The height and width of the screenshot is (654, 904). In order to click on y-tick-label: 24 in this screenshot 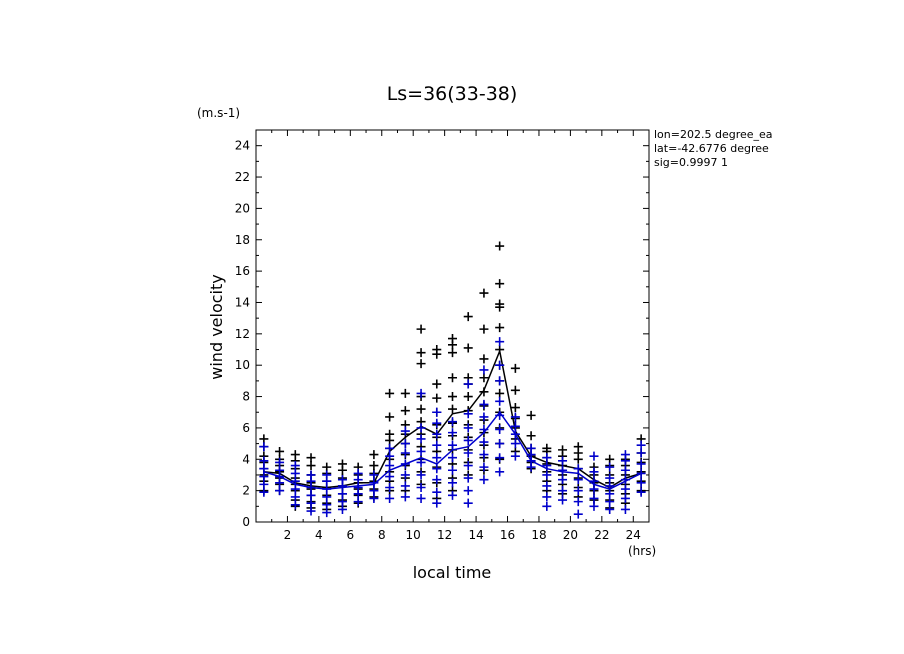, I will do `click(242, 146)`.